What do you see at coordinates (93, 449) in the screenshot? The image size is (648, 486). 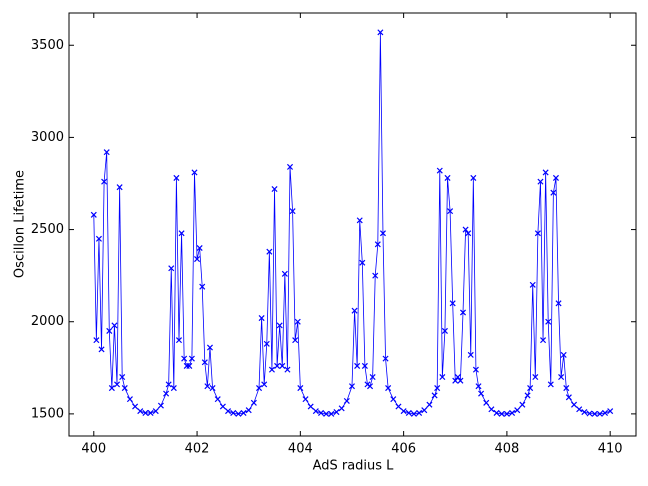 I see `x-tick-label: 400` at bounding box center [93, 449].